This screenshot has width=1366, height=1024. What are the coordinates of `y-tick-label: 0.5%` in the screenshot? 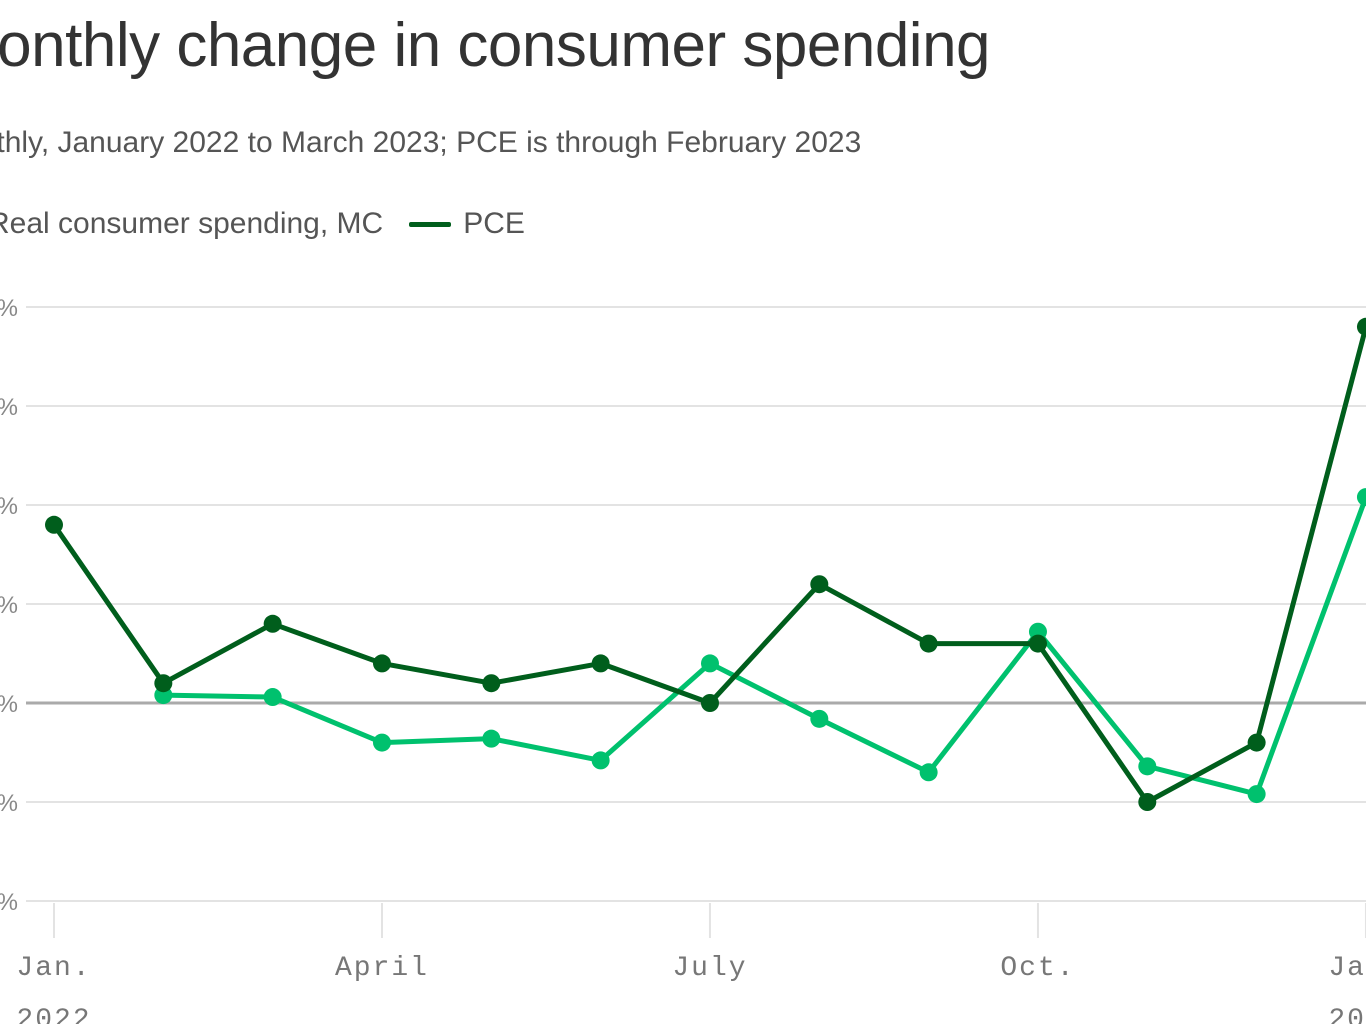 It's located at (9, 605).